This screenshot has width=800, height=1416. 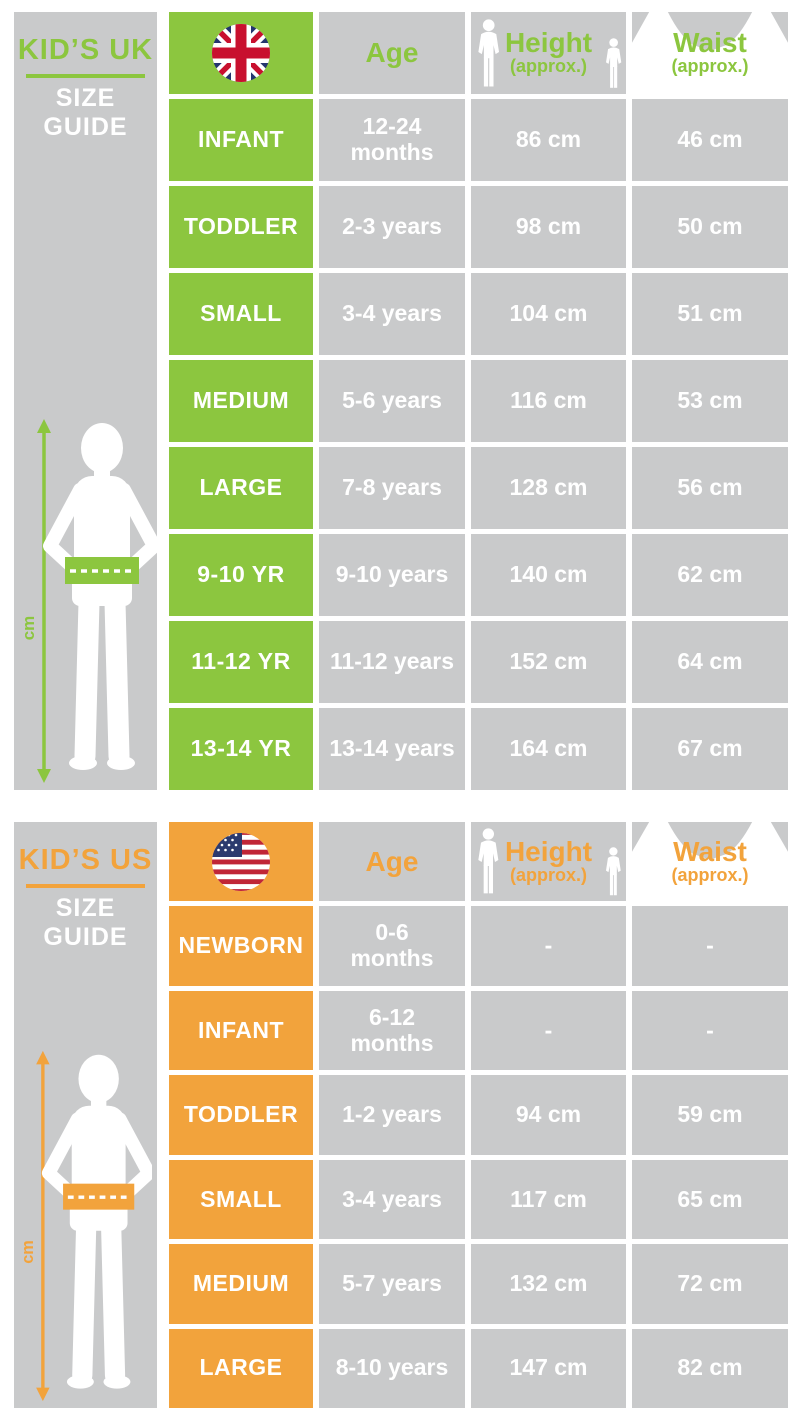 I want to click on uk-header-waist: Waist (approx.), so click(x=710, y=53).